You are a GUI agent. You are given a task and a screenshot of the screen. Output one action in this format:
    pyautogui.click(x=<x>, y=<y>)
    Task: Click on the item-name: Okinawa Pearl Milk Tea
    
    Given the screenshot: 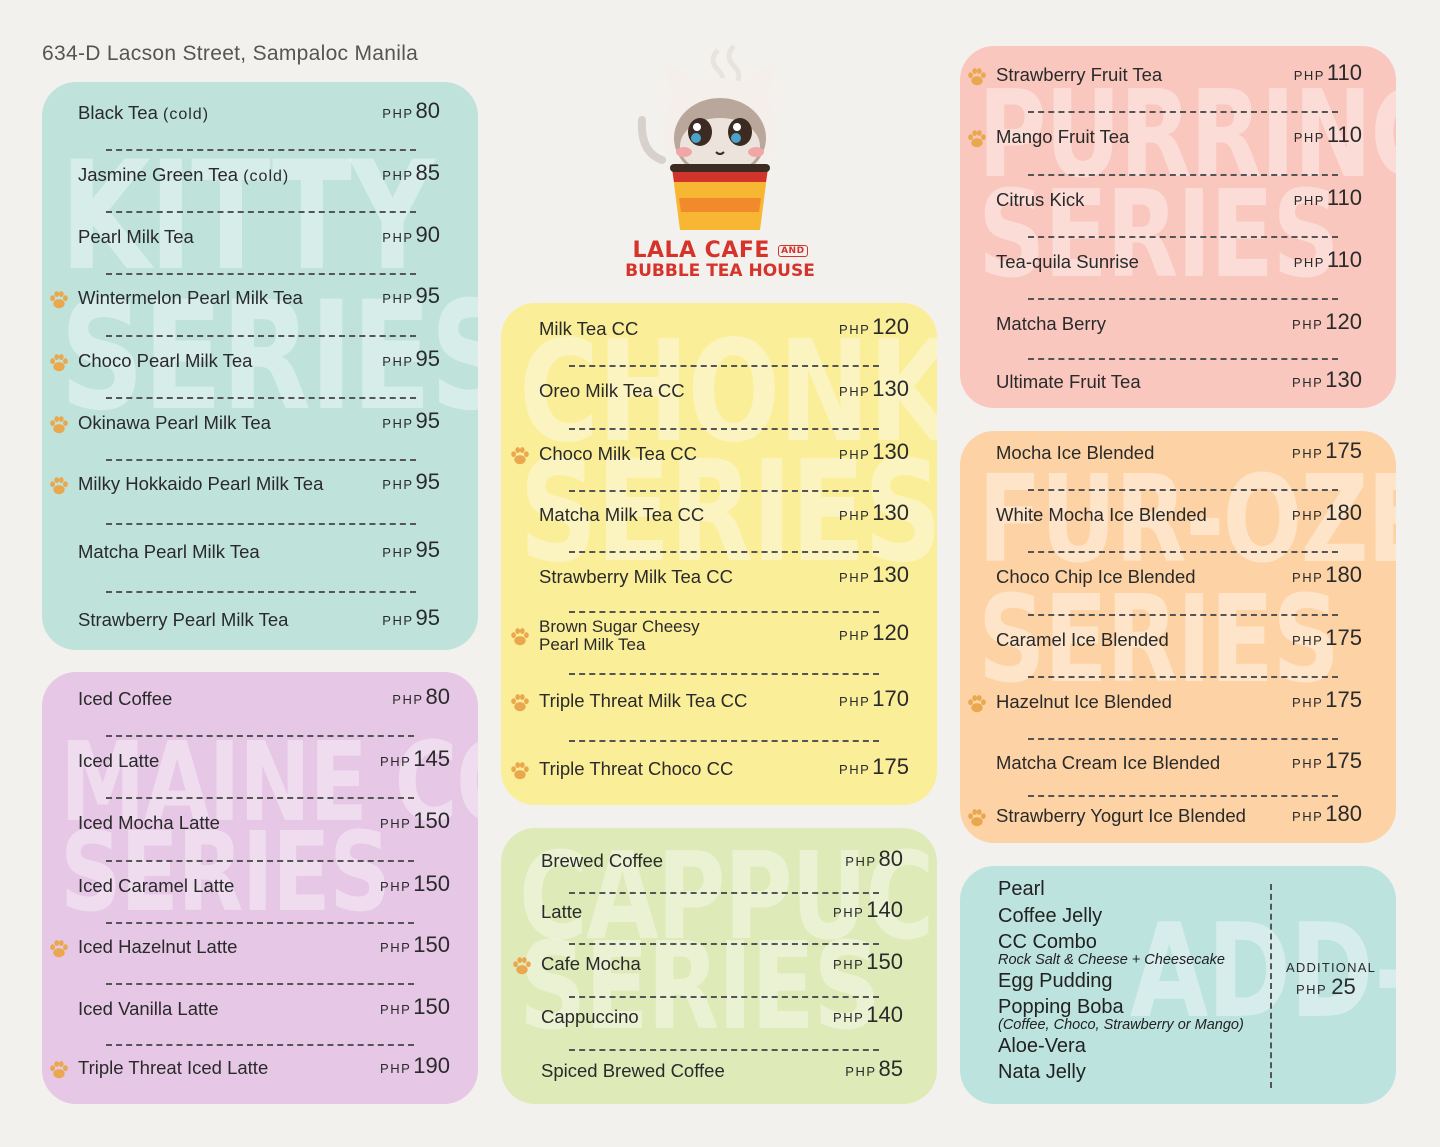 What is the action you would take?
    pyautogui.click(x=174, y=423)
    